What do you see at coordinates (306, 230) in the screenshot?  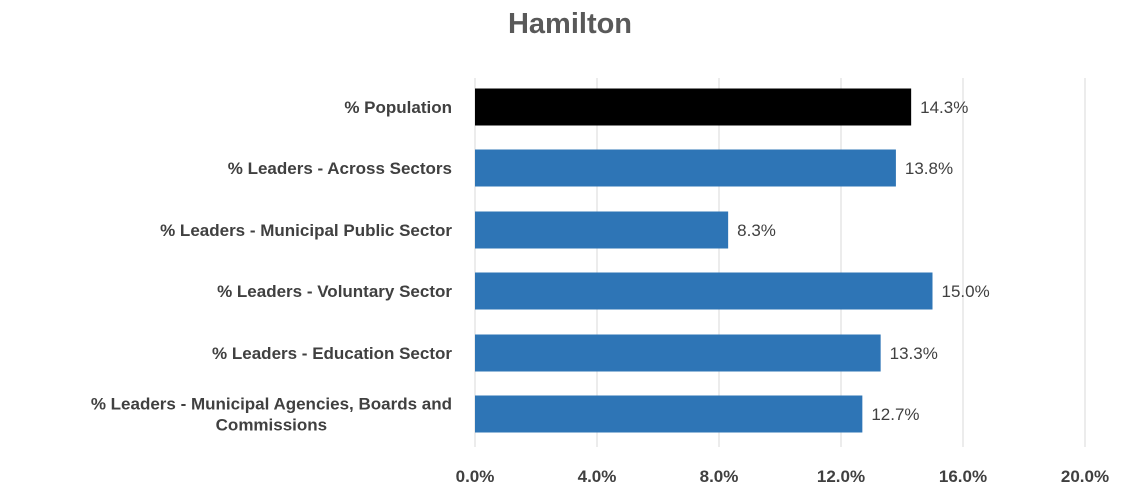 I see `category-label-2: % Leaders - Municipal Public Sector` at bounding box center [306, 230].